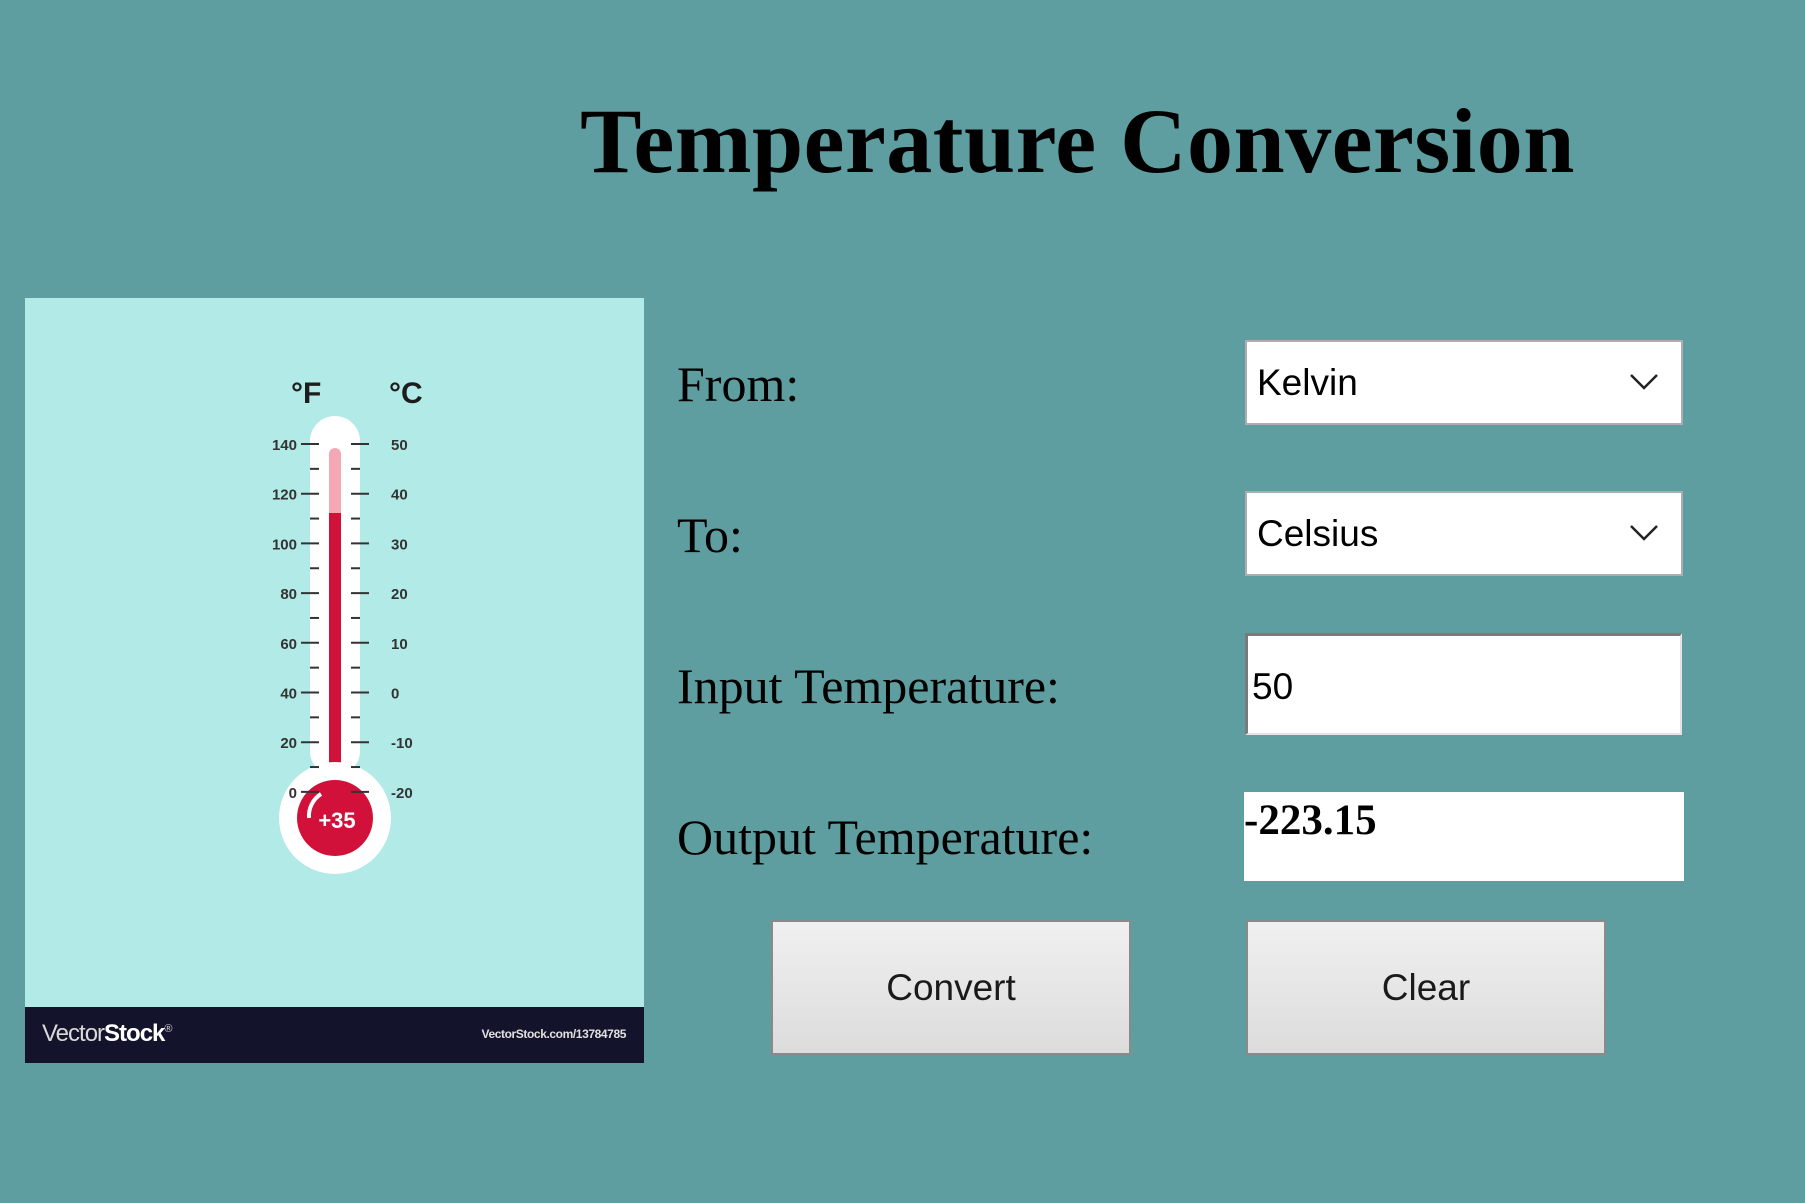  What do you see at coordinates (1464, 382) in the screenshot?
I see `from-unit-select: Kelvin` at bounding box center [1464, 382].